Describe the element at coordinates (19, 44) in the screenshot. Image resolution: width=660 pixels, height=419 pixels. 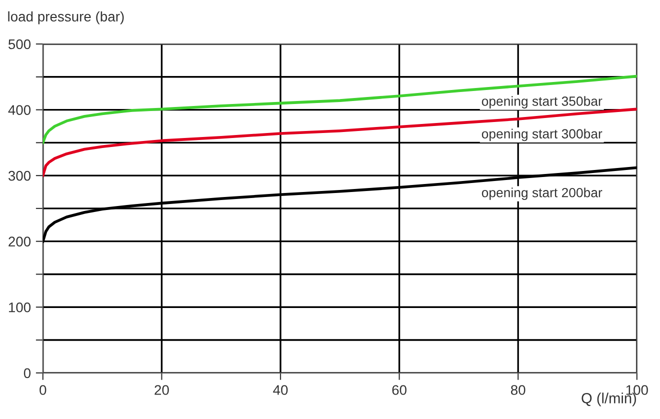
I see `y-tick-label: 500` at that location.